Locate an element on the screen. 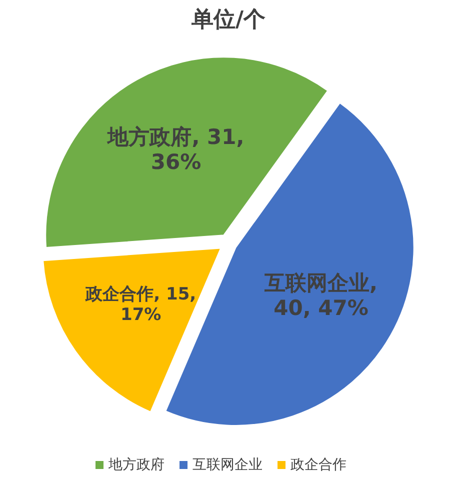 The width and height of the screenshot is (457, 489). data-label: 互联网企业, 40, 47% is located at coordinates (321, 295).